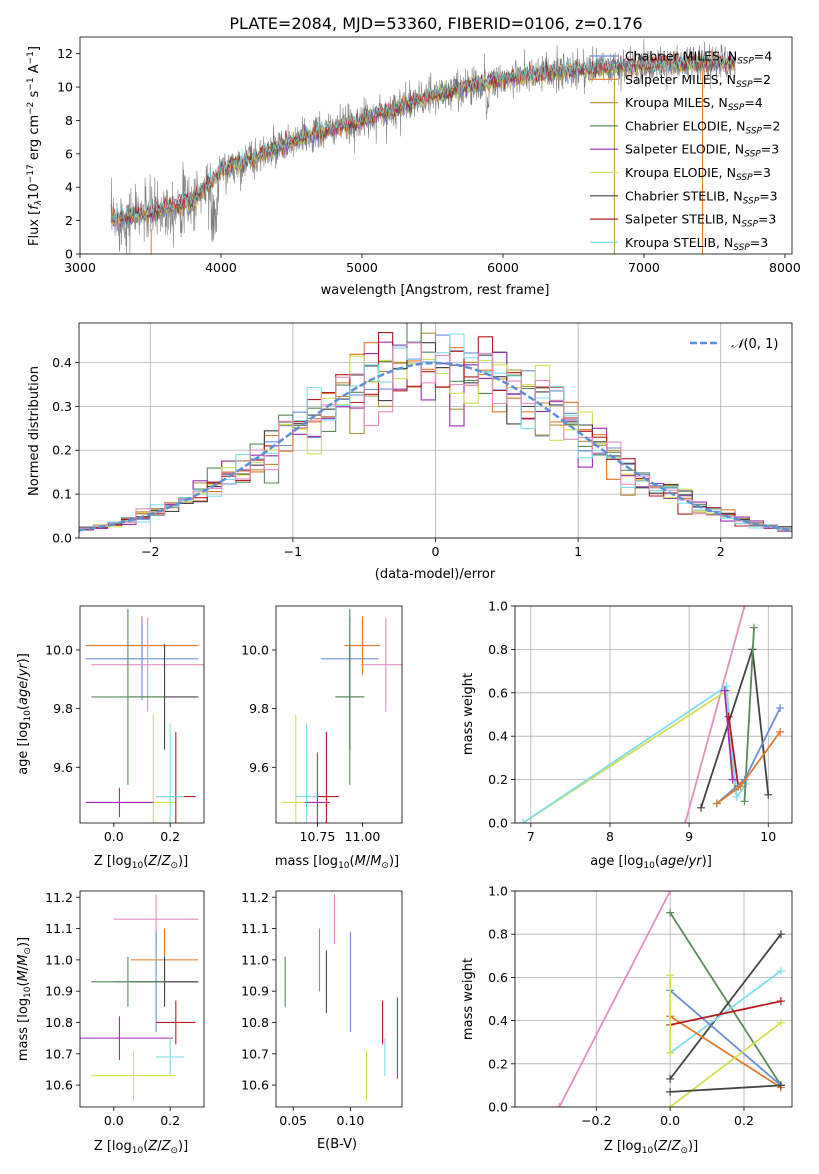 This screenshot has height=1174, width=819. Describe the element at coordinates (578, 551) in the screenshot. I see `x-tick-label: 1` at that location.